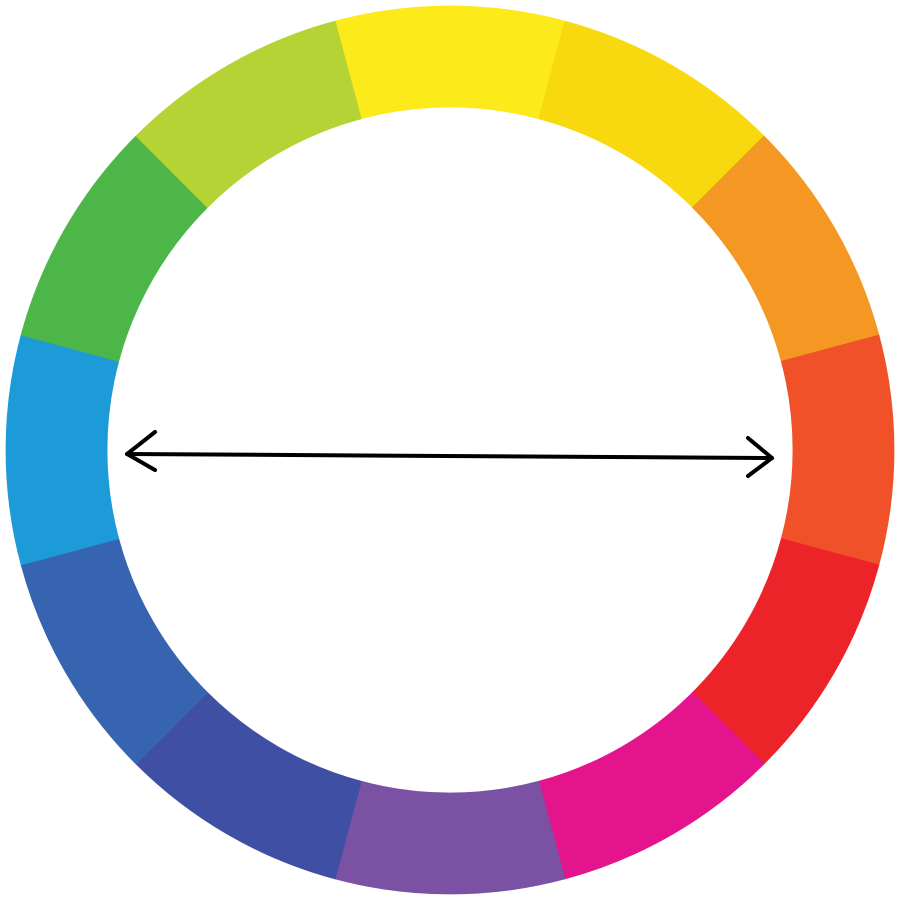 The height and width of the screenshot is (900, 900). What do you see at coordinates (450, 62) in the screenshot?
I see `wheel-segment-yellow` at bounding box center [450, 62].